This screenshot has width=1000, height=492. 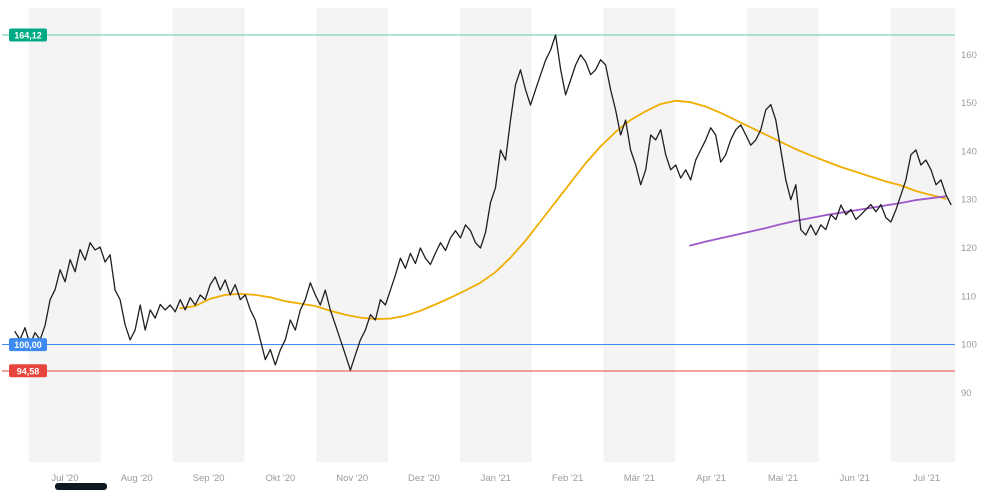 I want to click on series-moving-average-short, so click(x=818, y=221).